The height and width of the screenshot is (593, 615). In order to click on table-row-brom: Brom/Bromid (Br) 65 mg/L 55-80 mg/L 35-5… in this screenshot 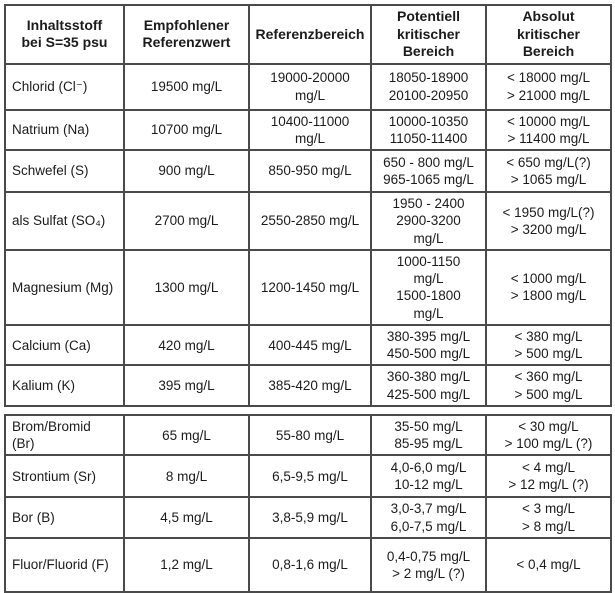, I will do `click(308, 435)`.